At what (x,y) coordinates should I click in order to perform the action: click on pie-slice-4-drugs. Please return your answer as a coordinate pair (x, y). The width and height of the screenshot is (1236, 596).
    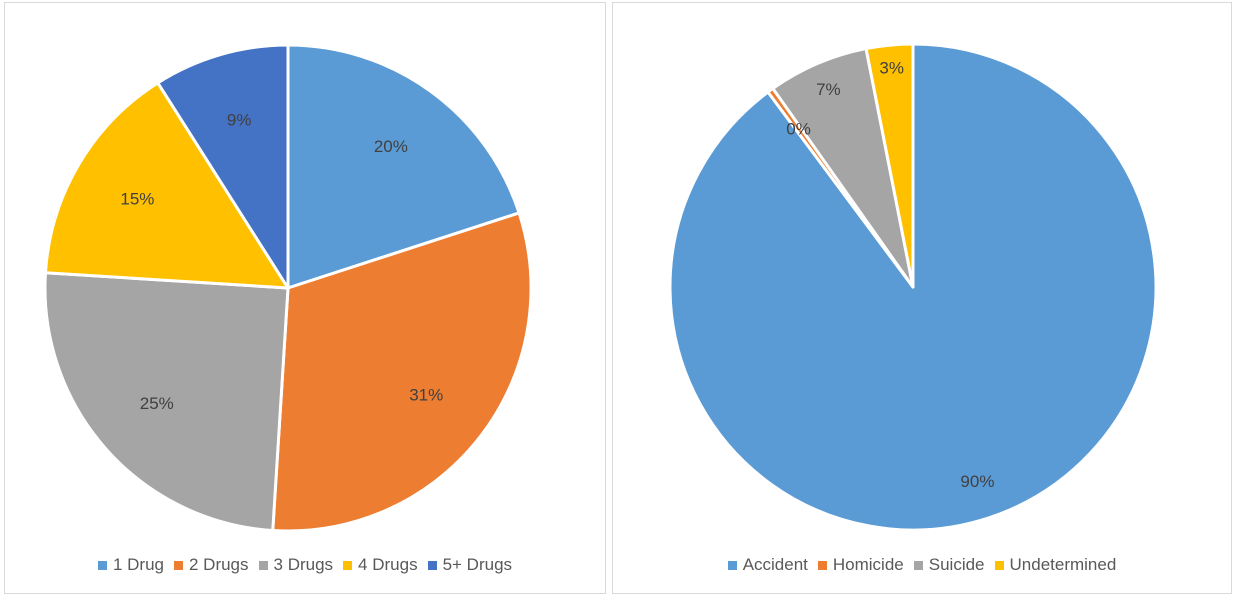
    Looking at the image, I should click on (166, 185).